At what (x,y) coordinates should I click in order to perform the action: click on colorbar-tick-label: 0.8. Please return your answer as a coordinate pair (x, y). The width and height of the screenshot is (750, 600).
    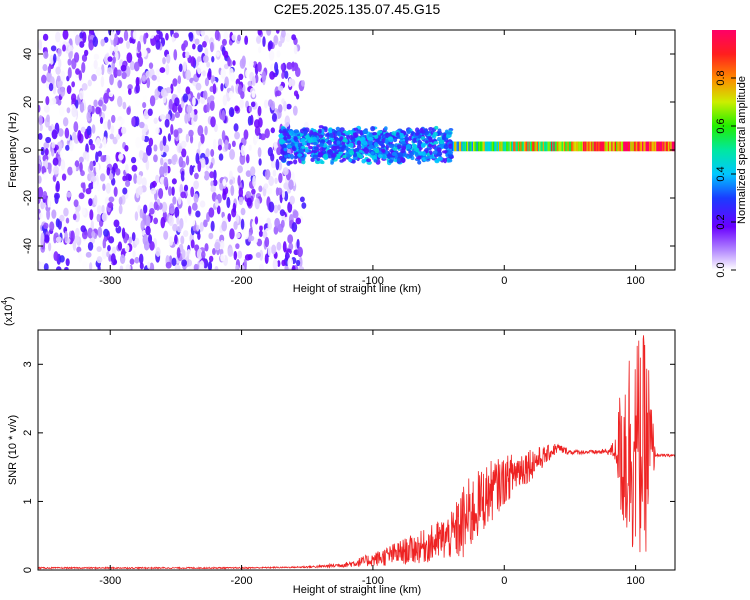
    Looking at the image, I should click on (721, 77).